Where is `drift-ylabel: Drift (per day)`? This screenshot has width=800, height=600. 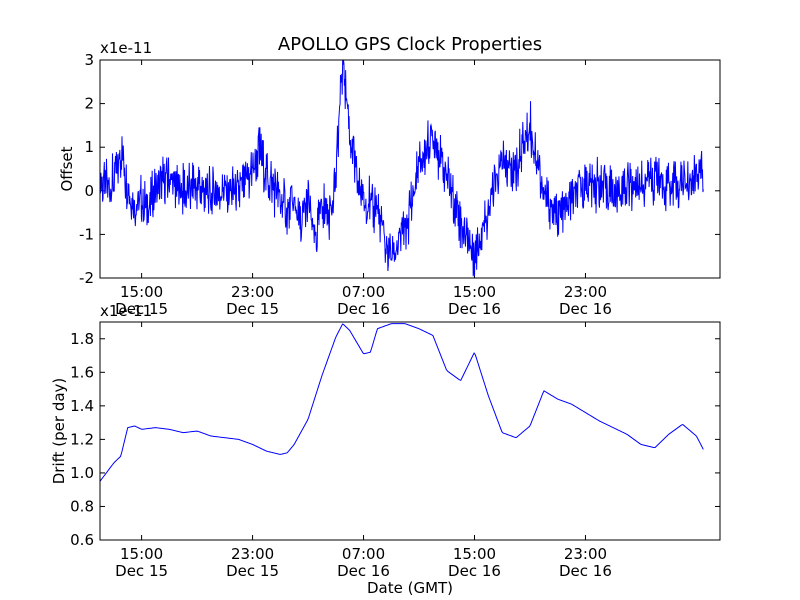 drift-ylabel: Drift (per day) is located at coordinates (59, 431).